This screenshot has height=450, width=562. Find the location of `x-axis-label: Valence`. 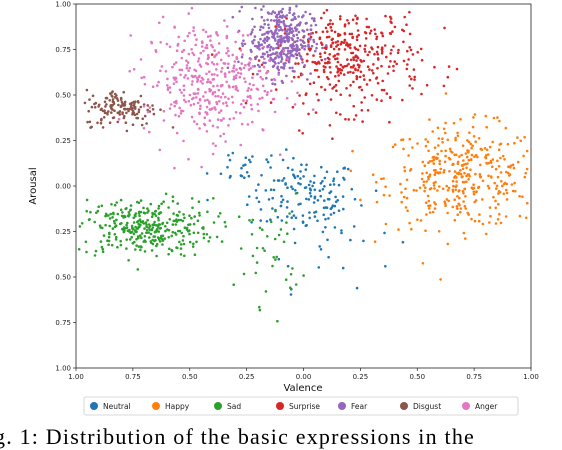

x-axis-label: Valence is located at coordinates (302, 388).